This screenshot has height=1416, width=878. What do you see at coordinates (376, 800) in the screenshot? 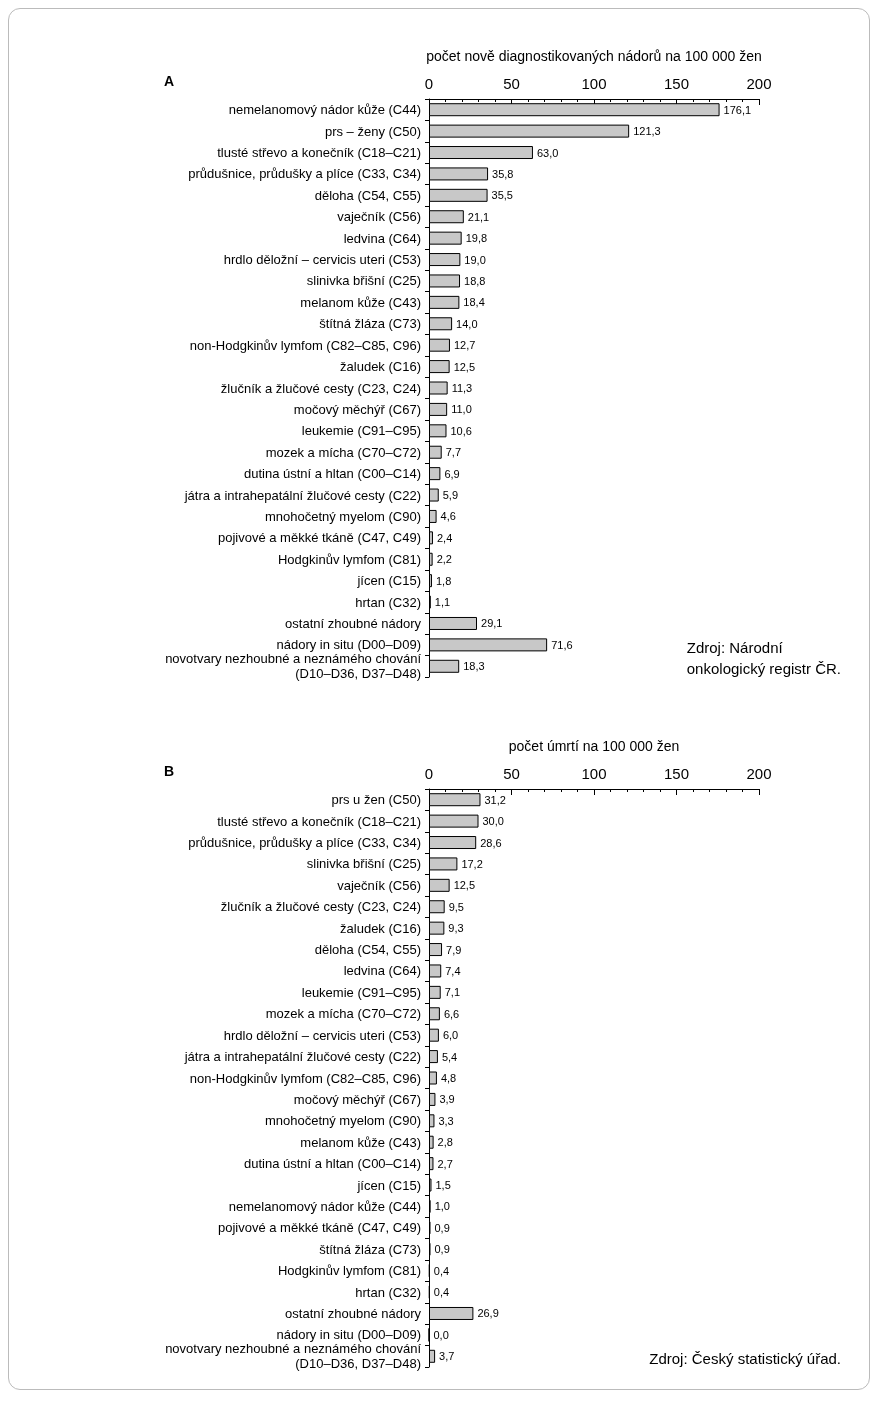
I see `y-tick-label: prs u žen (C50)` at bounding box center [376, 800].